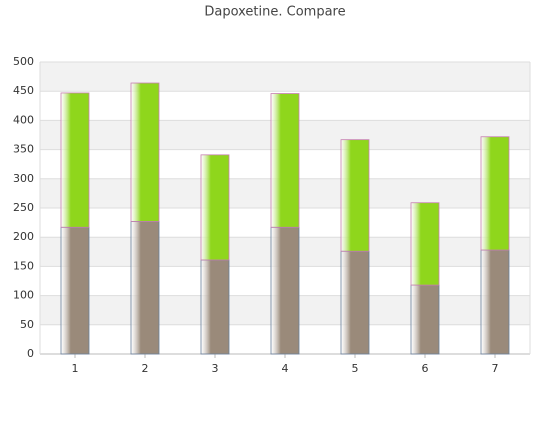  What do you see at coordinates (23, 61) in the screenshot?
I see `y-tick-label: 500` at bounding box center [23, 61].